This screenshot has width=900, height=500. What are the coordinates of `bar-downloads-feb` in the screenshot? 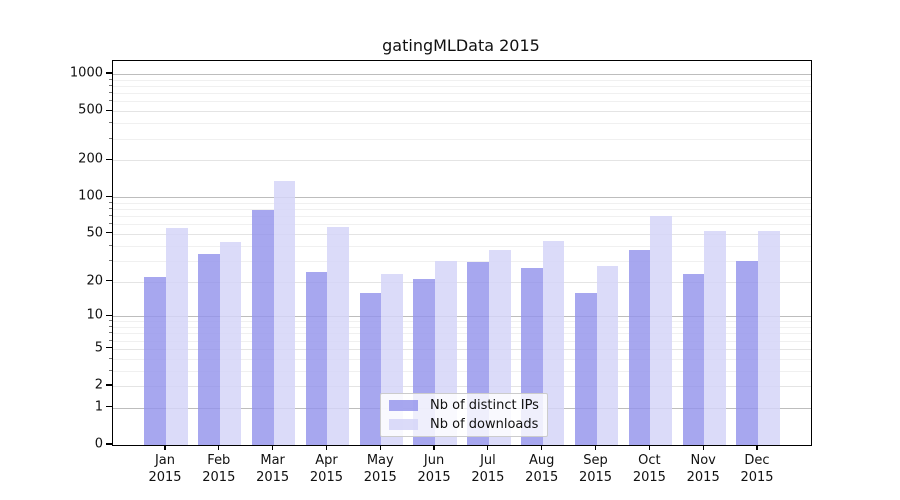 It's located at (230, 343).